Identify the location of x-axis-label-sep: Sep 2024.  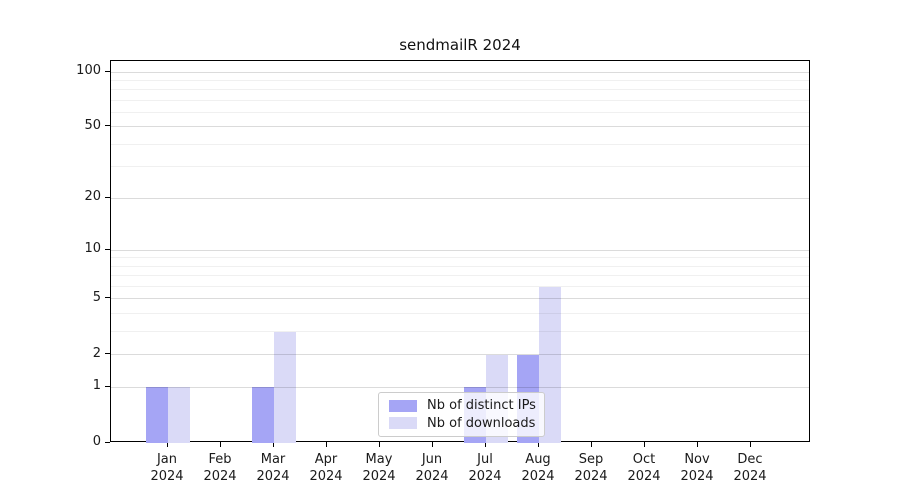
(591, 468).